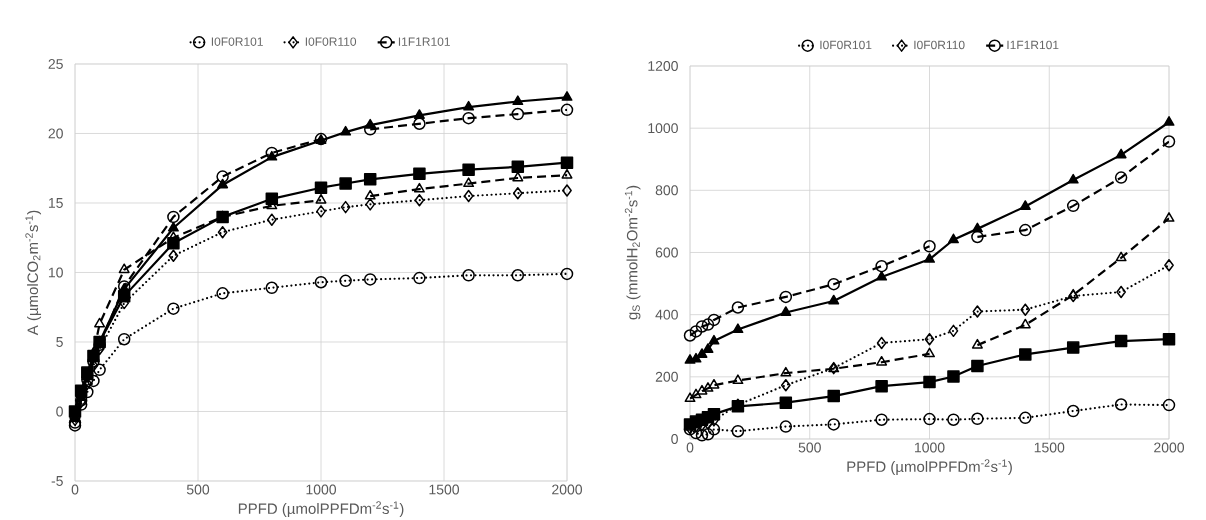 The image size is (1206, 520). What do you see at coordinates (666, 314) in the screenshot?
I see `y-tick-label: 400` at bounding box center [666, 314].